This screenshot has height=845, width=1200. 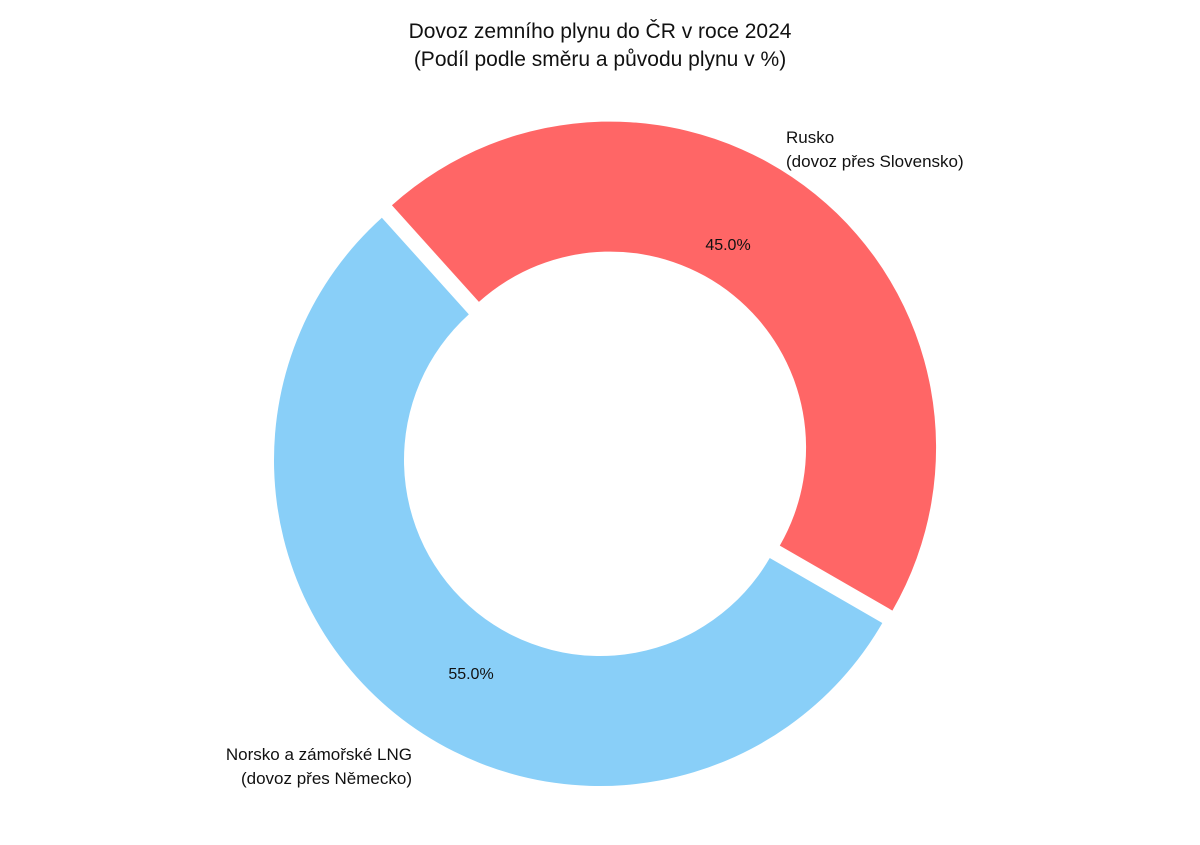 I want to click on slice-value-label-1: 45.0%, so click(x=727, y=245).